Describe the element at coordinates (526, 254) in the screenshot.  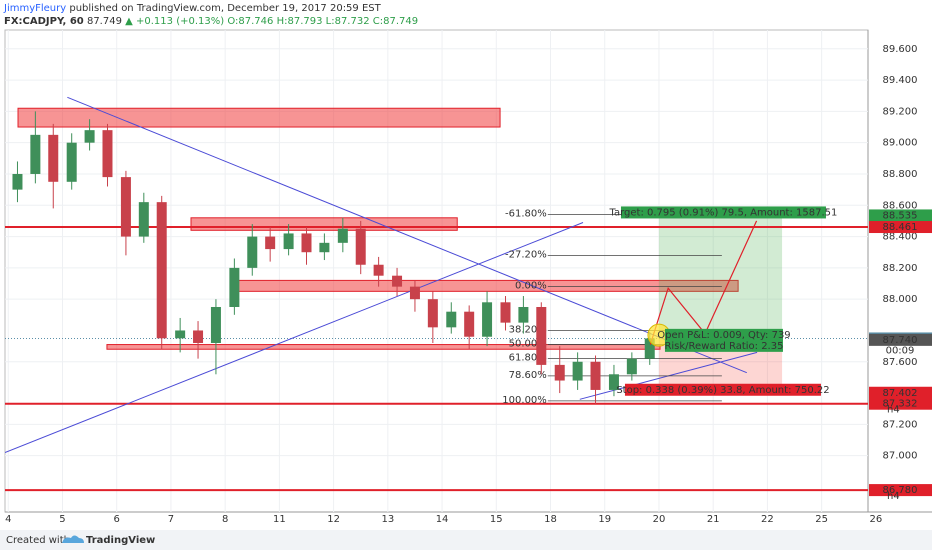
I see `fib-label: -27.20%` at that location.